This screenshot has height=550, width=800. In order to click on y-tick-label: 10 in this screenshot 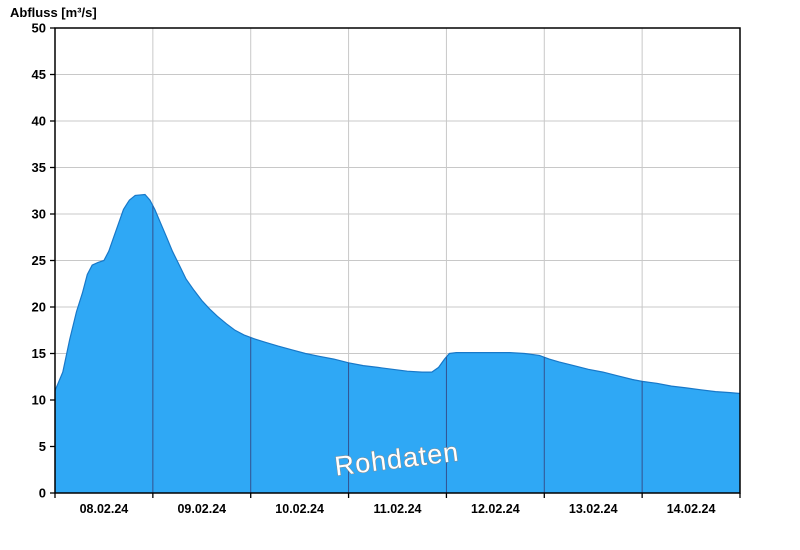, I will do `click(39, 400)`.